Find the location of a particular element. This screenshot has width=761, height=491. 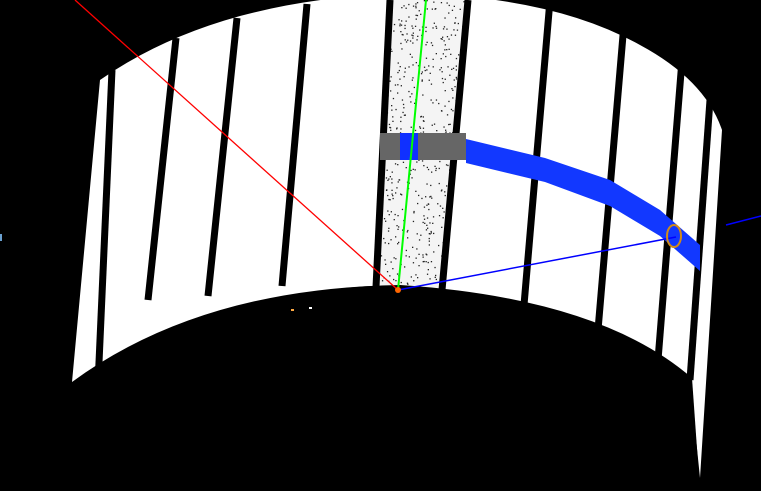

floor-point is located at coordinates (310, 308).